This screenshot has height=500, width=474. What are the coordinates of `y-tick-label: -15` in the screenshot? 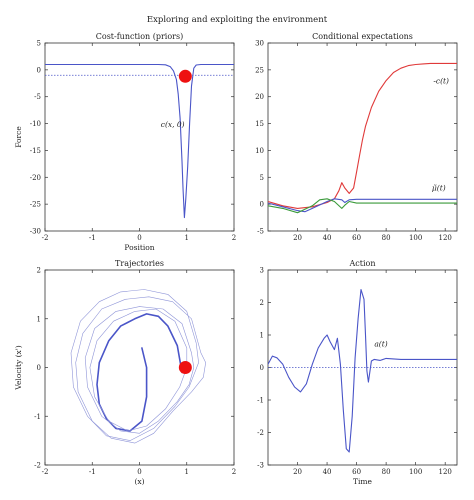 It's located at (35, 151).